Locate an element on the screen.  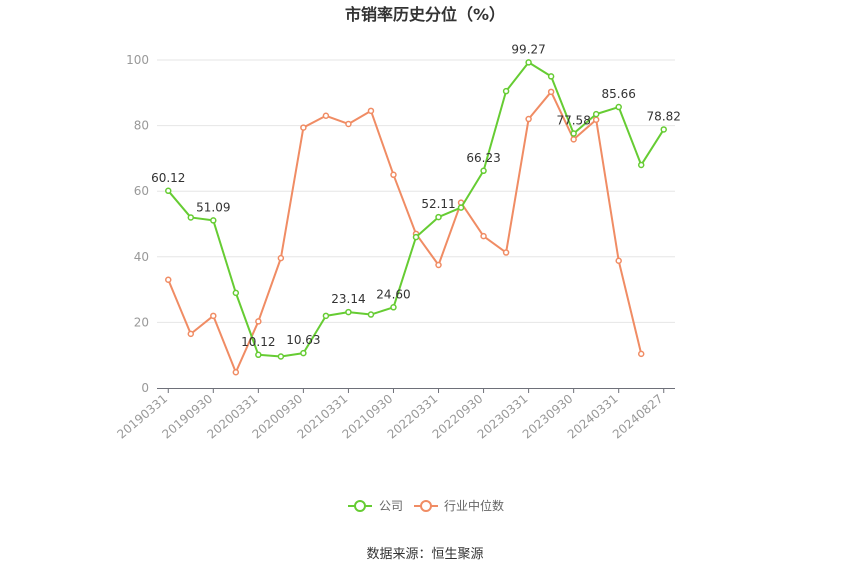
data-label: 10.12 is located at coordinates (258, 342).